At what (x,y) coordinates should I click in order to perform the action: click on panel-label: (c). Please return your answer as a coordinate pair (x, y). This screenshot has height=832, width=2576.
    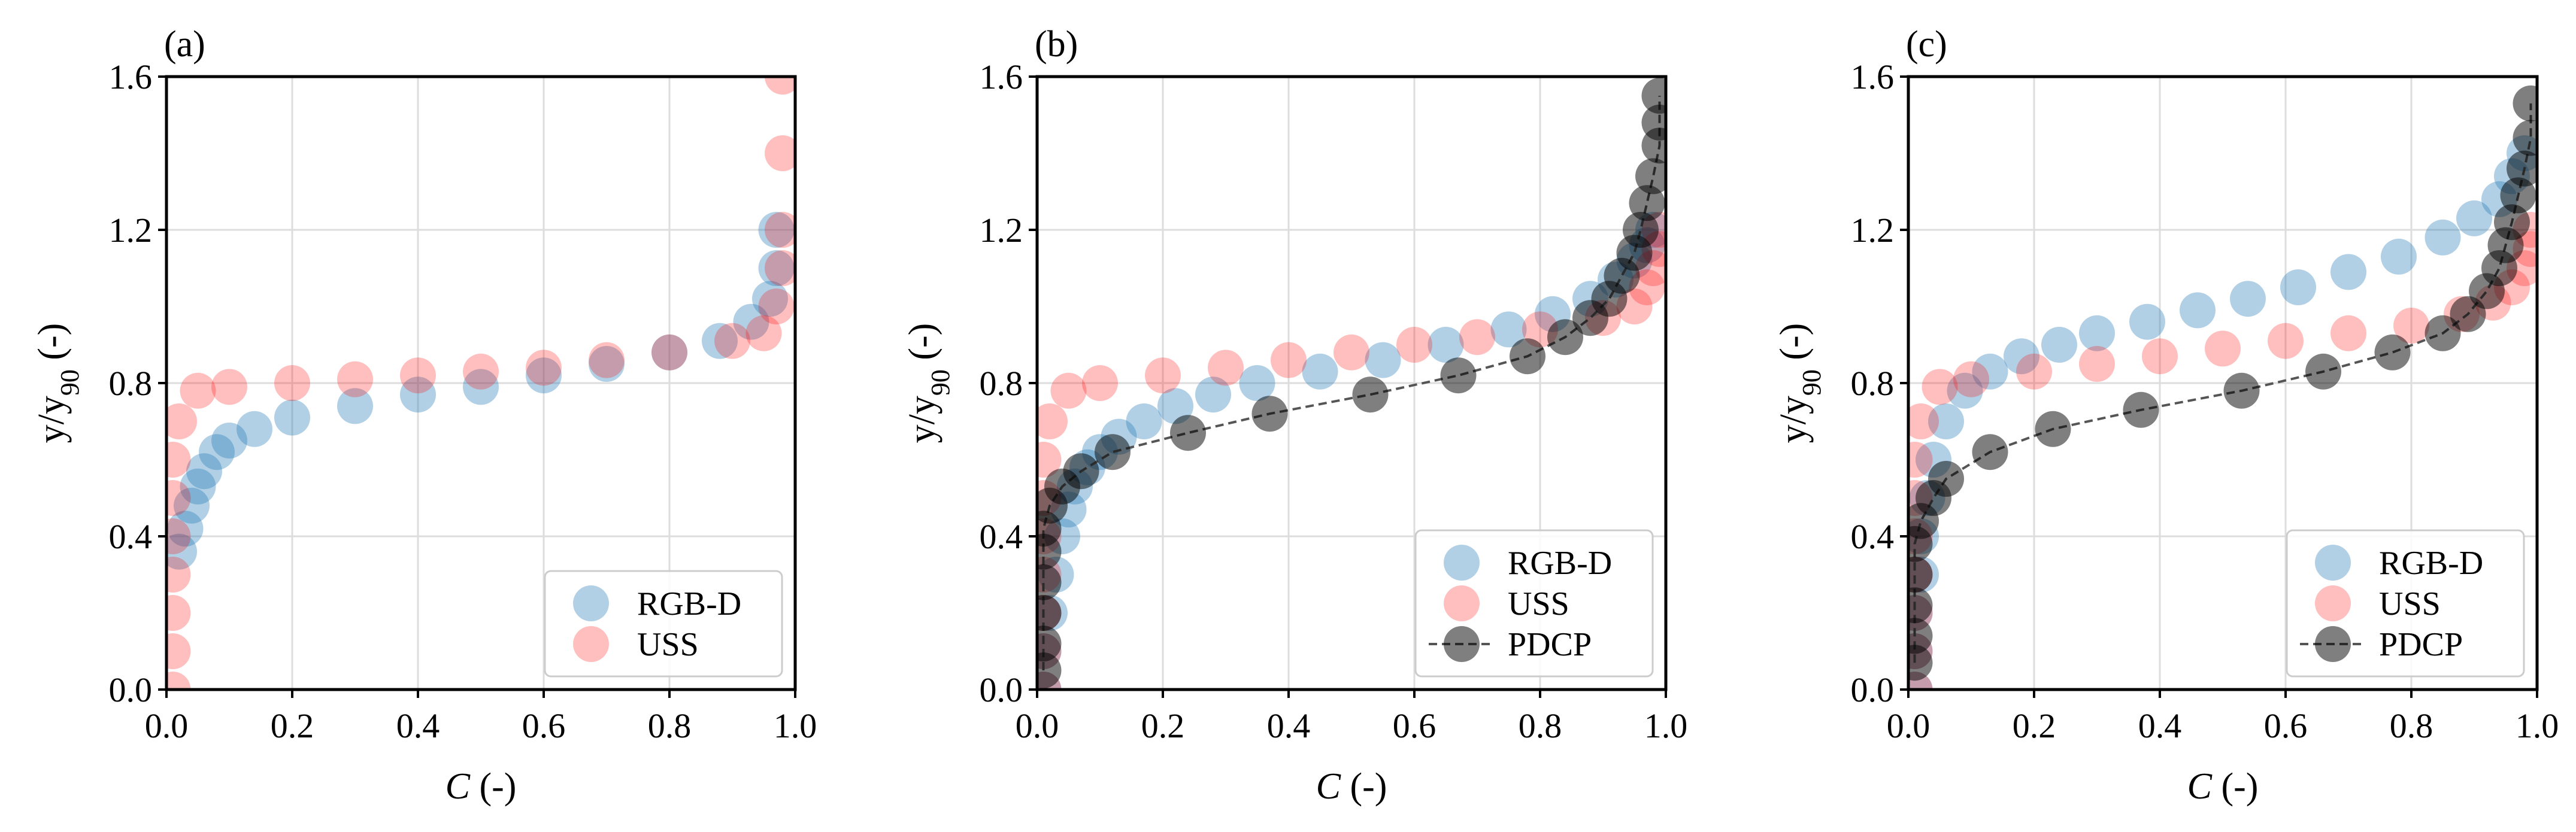
    Looking at the image, I should click on (1926, 44).